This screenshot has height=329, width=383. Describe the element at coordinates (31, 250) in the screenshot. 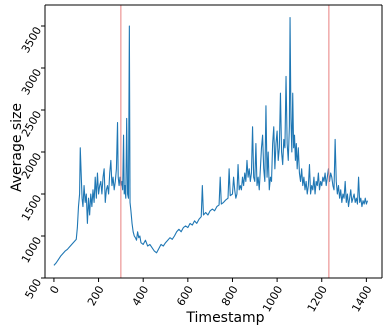

I see `y-tick-label: 1000` at that location.